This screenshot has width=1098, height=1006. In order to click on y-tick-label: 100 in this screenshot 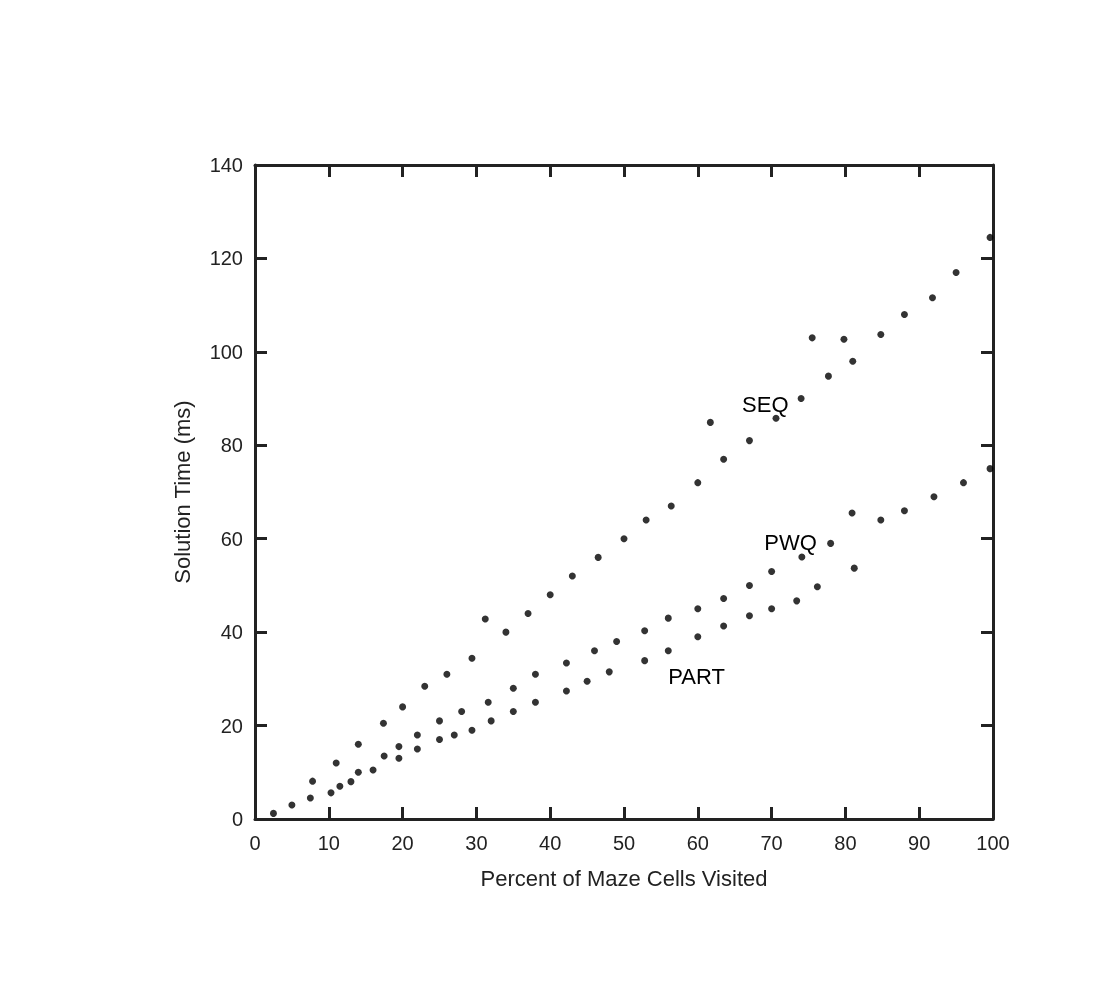, I will do `click(226, 351)`.